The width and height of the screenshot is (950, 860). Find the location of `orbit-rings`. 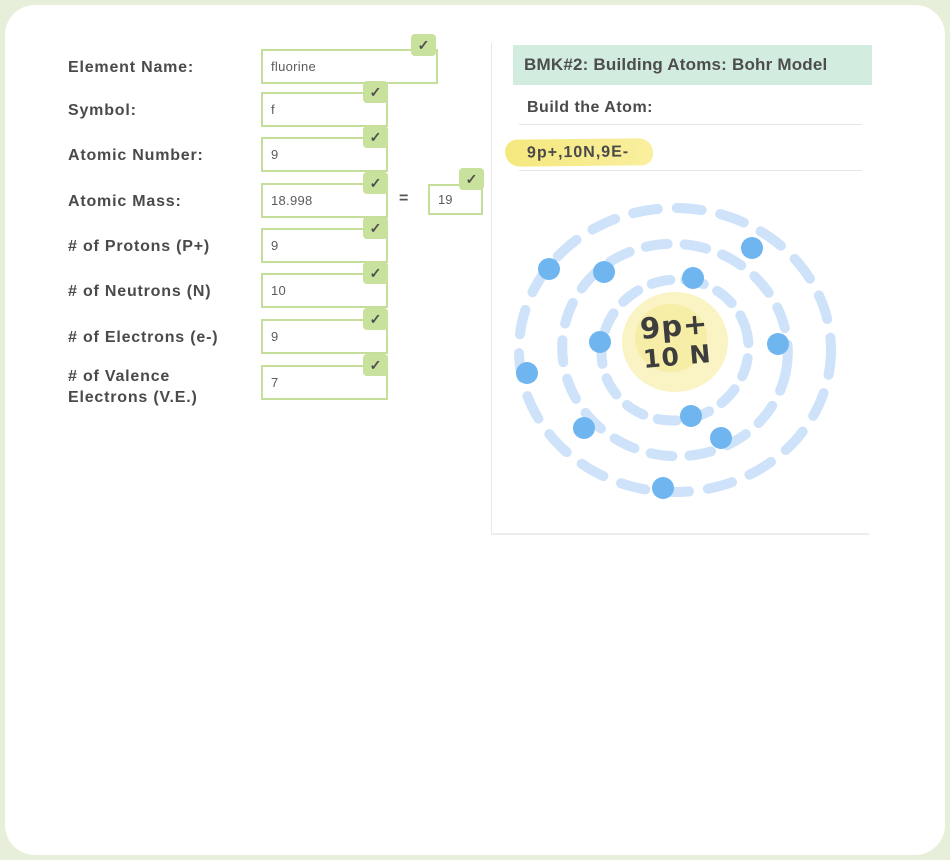

orbit-rings is located at coordinates (675, 350).